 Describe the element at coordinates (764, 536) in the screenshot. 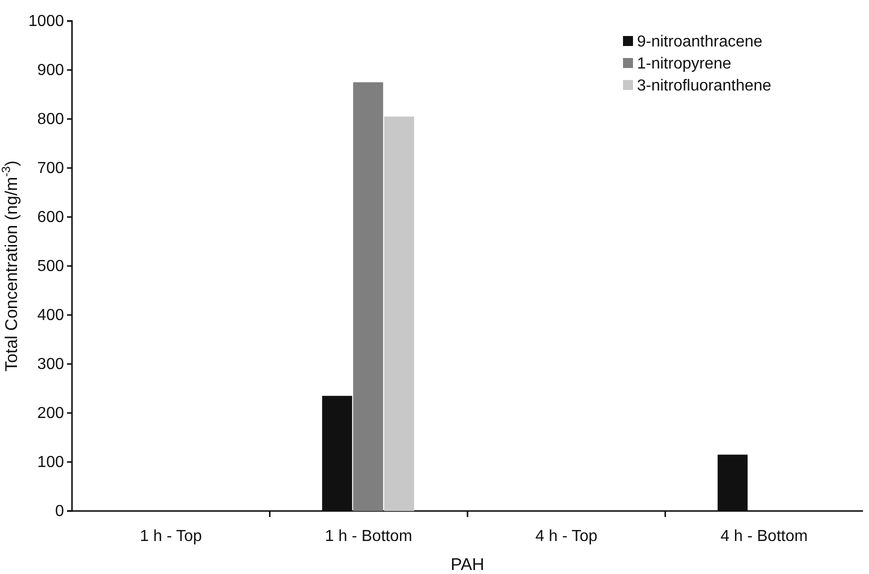

I see `x-tick-label: 4 h - Bottom` at that location.